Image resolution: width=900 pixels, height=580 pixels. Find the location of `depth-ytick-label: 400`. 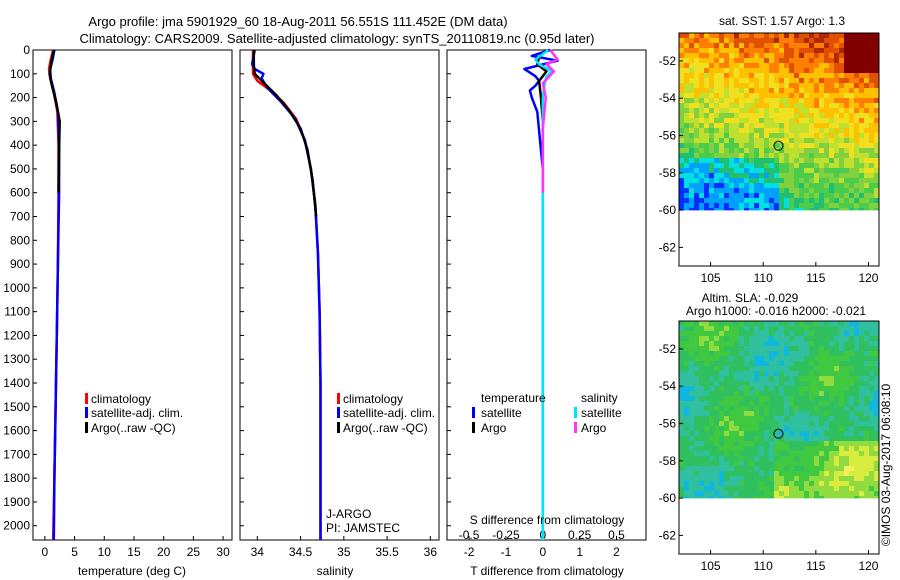

depth-ytick-label: 400 is located at coordinates (20, 145).